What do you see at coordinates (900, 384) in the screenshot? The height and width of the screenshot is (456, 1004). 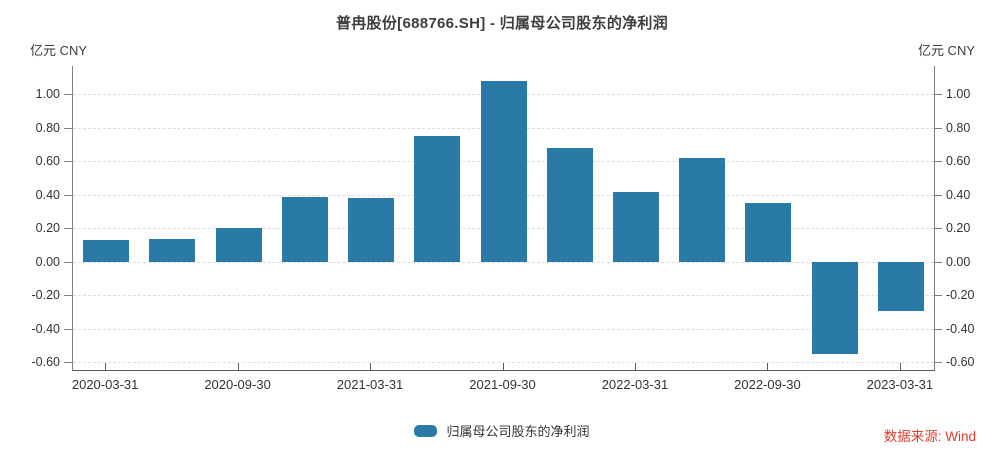 I see `x-tick-label: 2023-03-31` at bounding box center [900, 384].